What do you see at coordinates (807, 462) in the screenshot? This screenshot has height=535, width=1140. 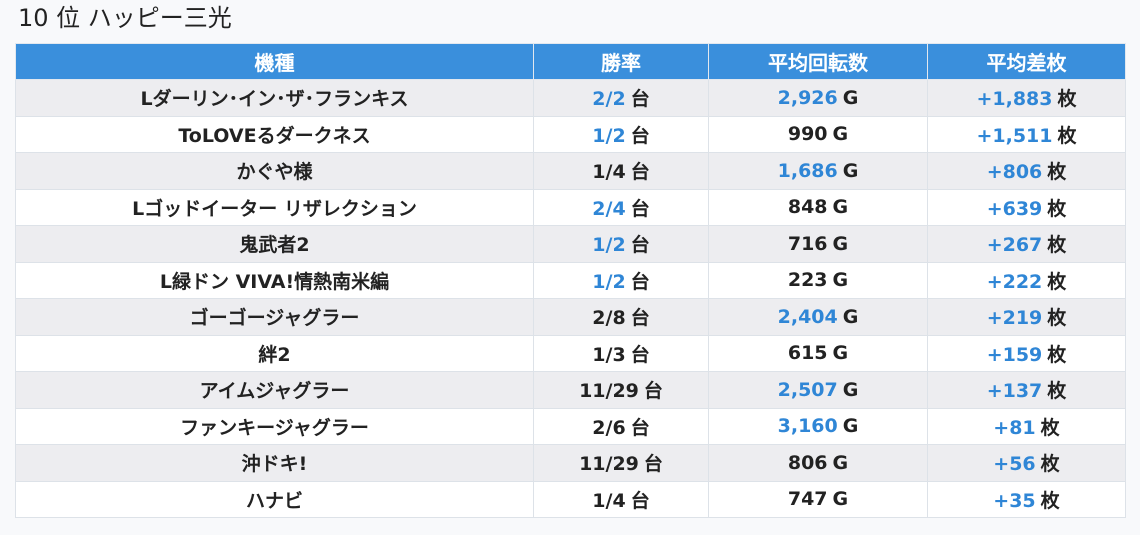 I see `avg-spins-value: 806` at bounding box center [807, 462].